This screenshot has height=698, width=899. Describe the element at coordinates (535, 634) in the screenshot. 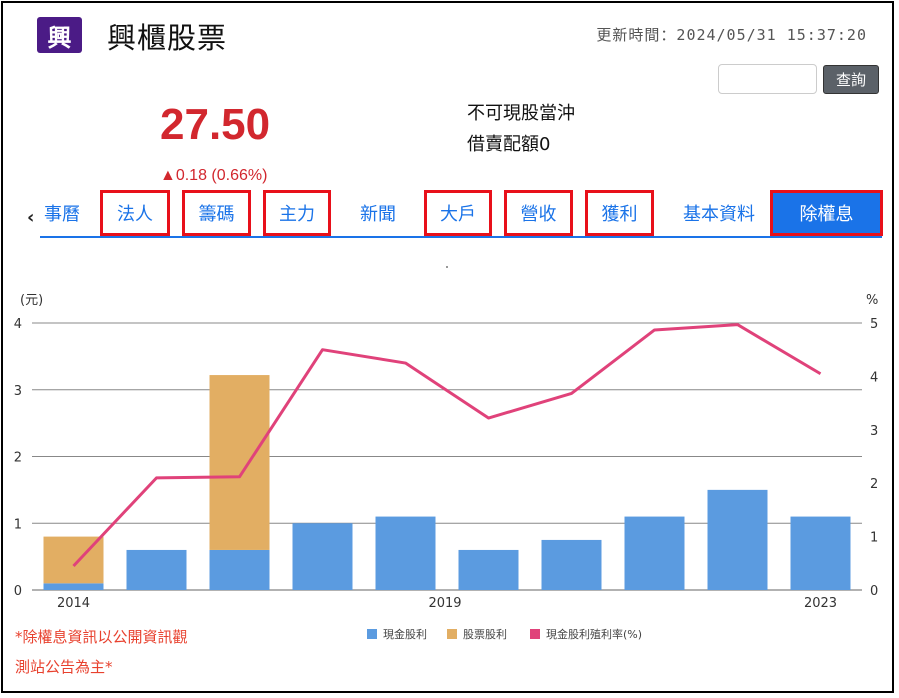

I see `legend-swatch-yield` at that location.